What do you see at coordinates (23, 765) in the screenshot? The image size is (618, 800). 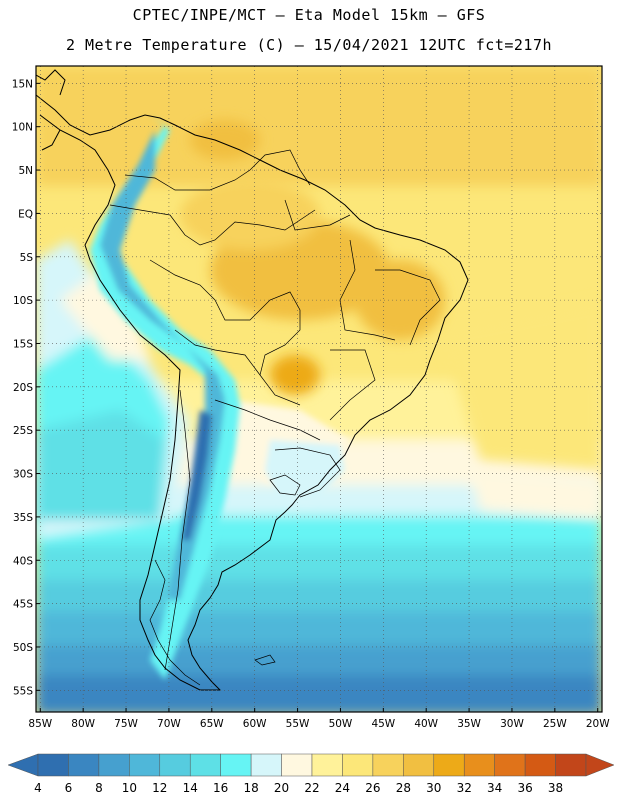 I see `colorbar-arrow-low` at bounding box center [23, 765].